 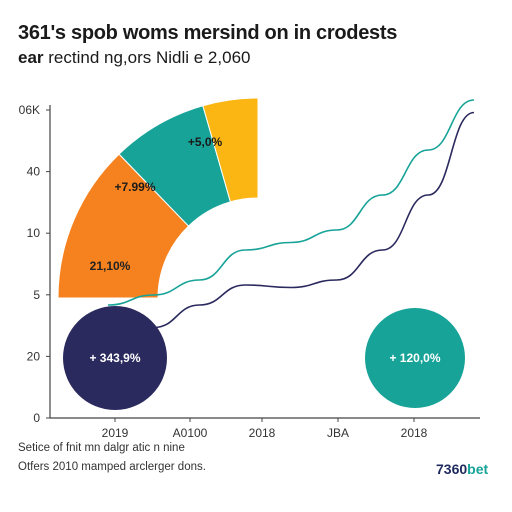 I want to click on subtitle-rest: rectind ng,ors Nidli e 2,060, so click(x=147, y=57).